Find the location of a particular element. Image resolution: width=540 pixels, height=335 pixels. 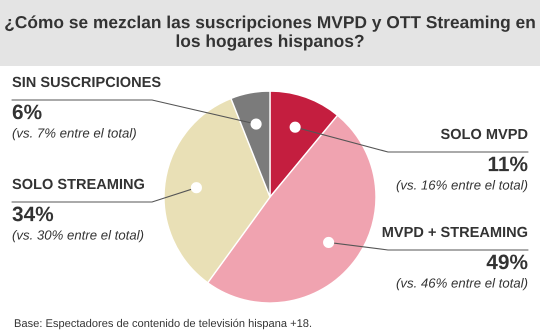

data-label: 49% is located at coordinates (507, 262).